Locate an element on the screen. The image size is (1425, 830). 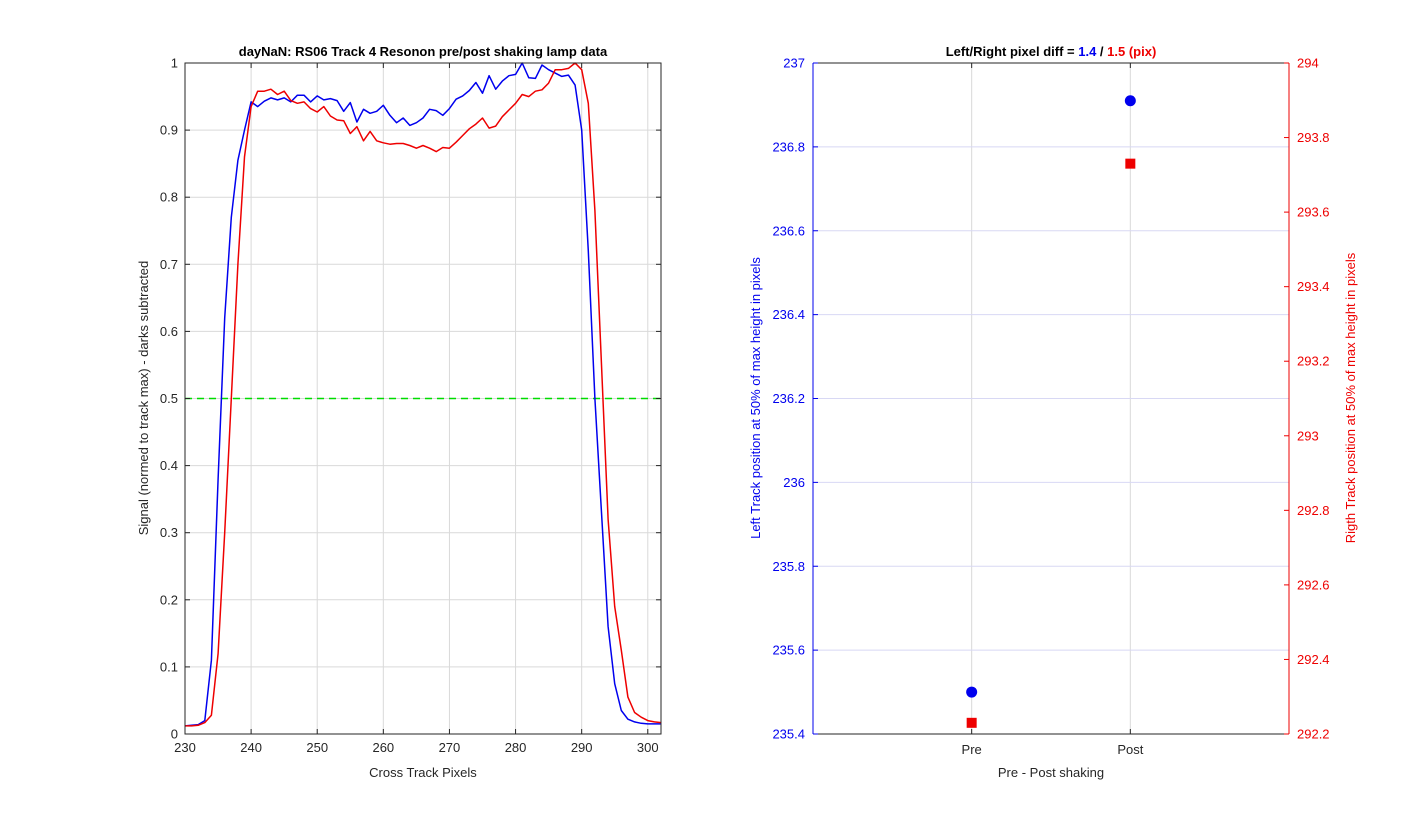
signal-x-tick-label: 270 is located at coordinates (450, 747).